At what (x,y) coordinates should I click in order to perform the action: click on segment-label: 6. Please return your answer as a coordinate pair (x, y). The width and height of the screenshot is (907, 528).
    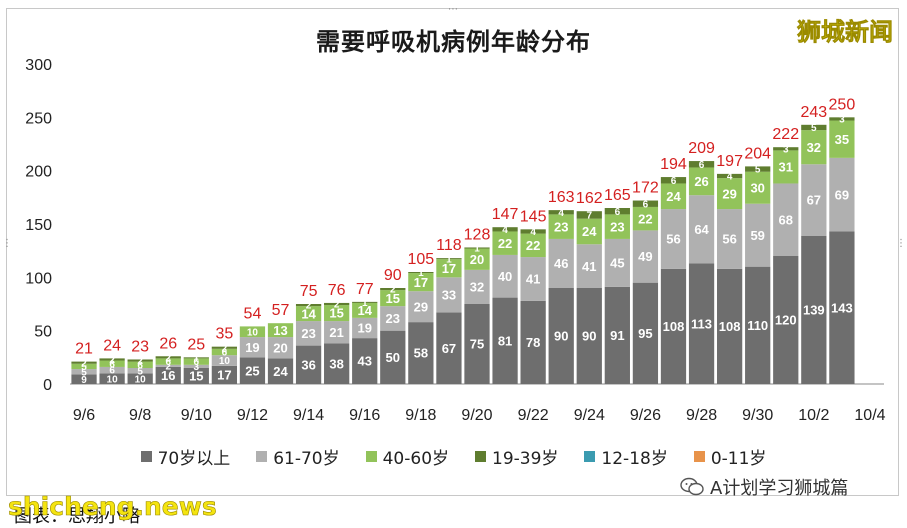
    Looking at the image, I should click on (112, 371).